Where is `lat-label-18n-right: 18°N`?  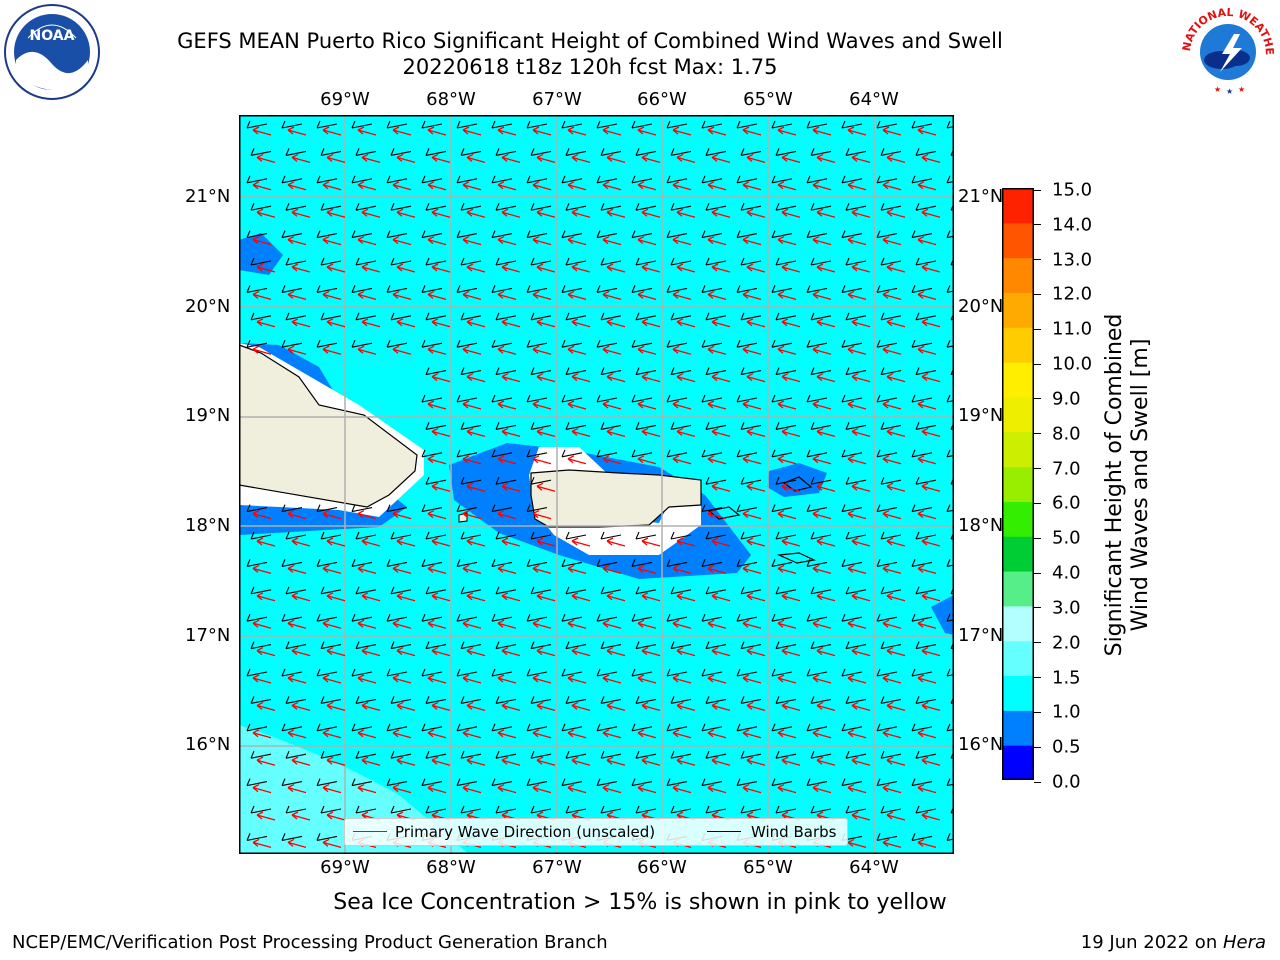
lat-label-18n-right: 18°N is located at coordinates (981, 525).